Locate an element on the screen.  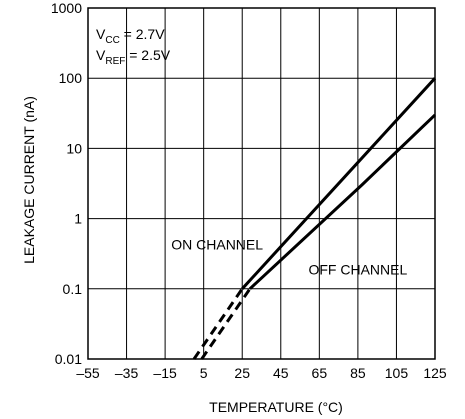
off-channel-label: OFF CHANNEL is located at coordinates (357, 269).